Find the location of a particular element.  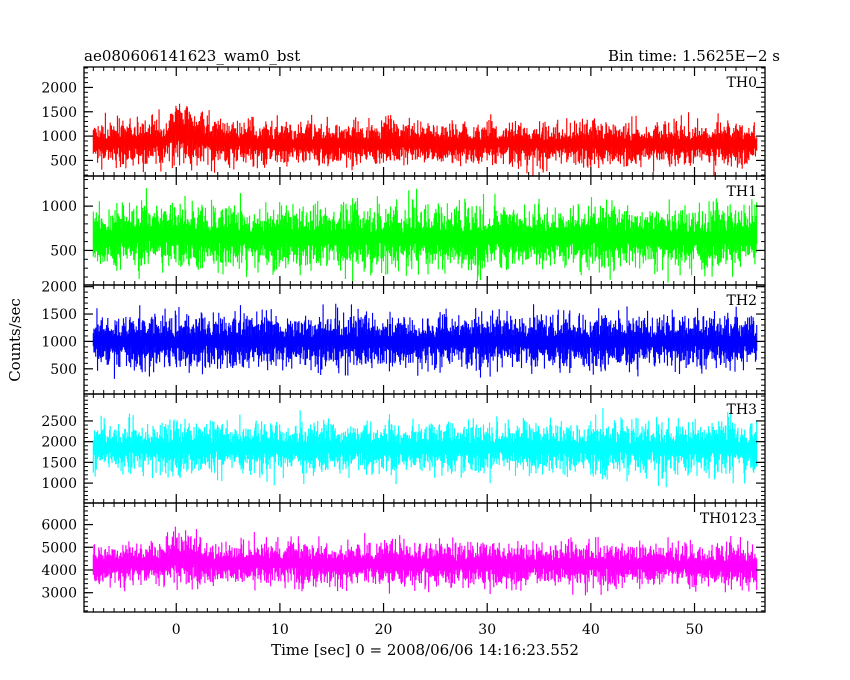

x-tick-label: 10 is located at coordinates (280, 630).